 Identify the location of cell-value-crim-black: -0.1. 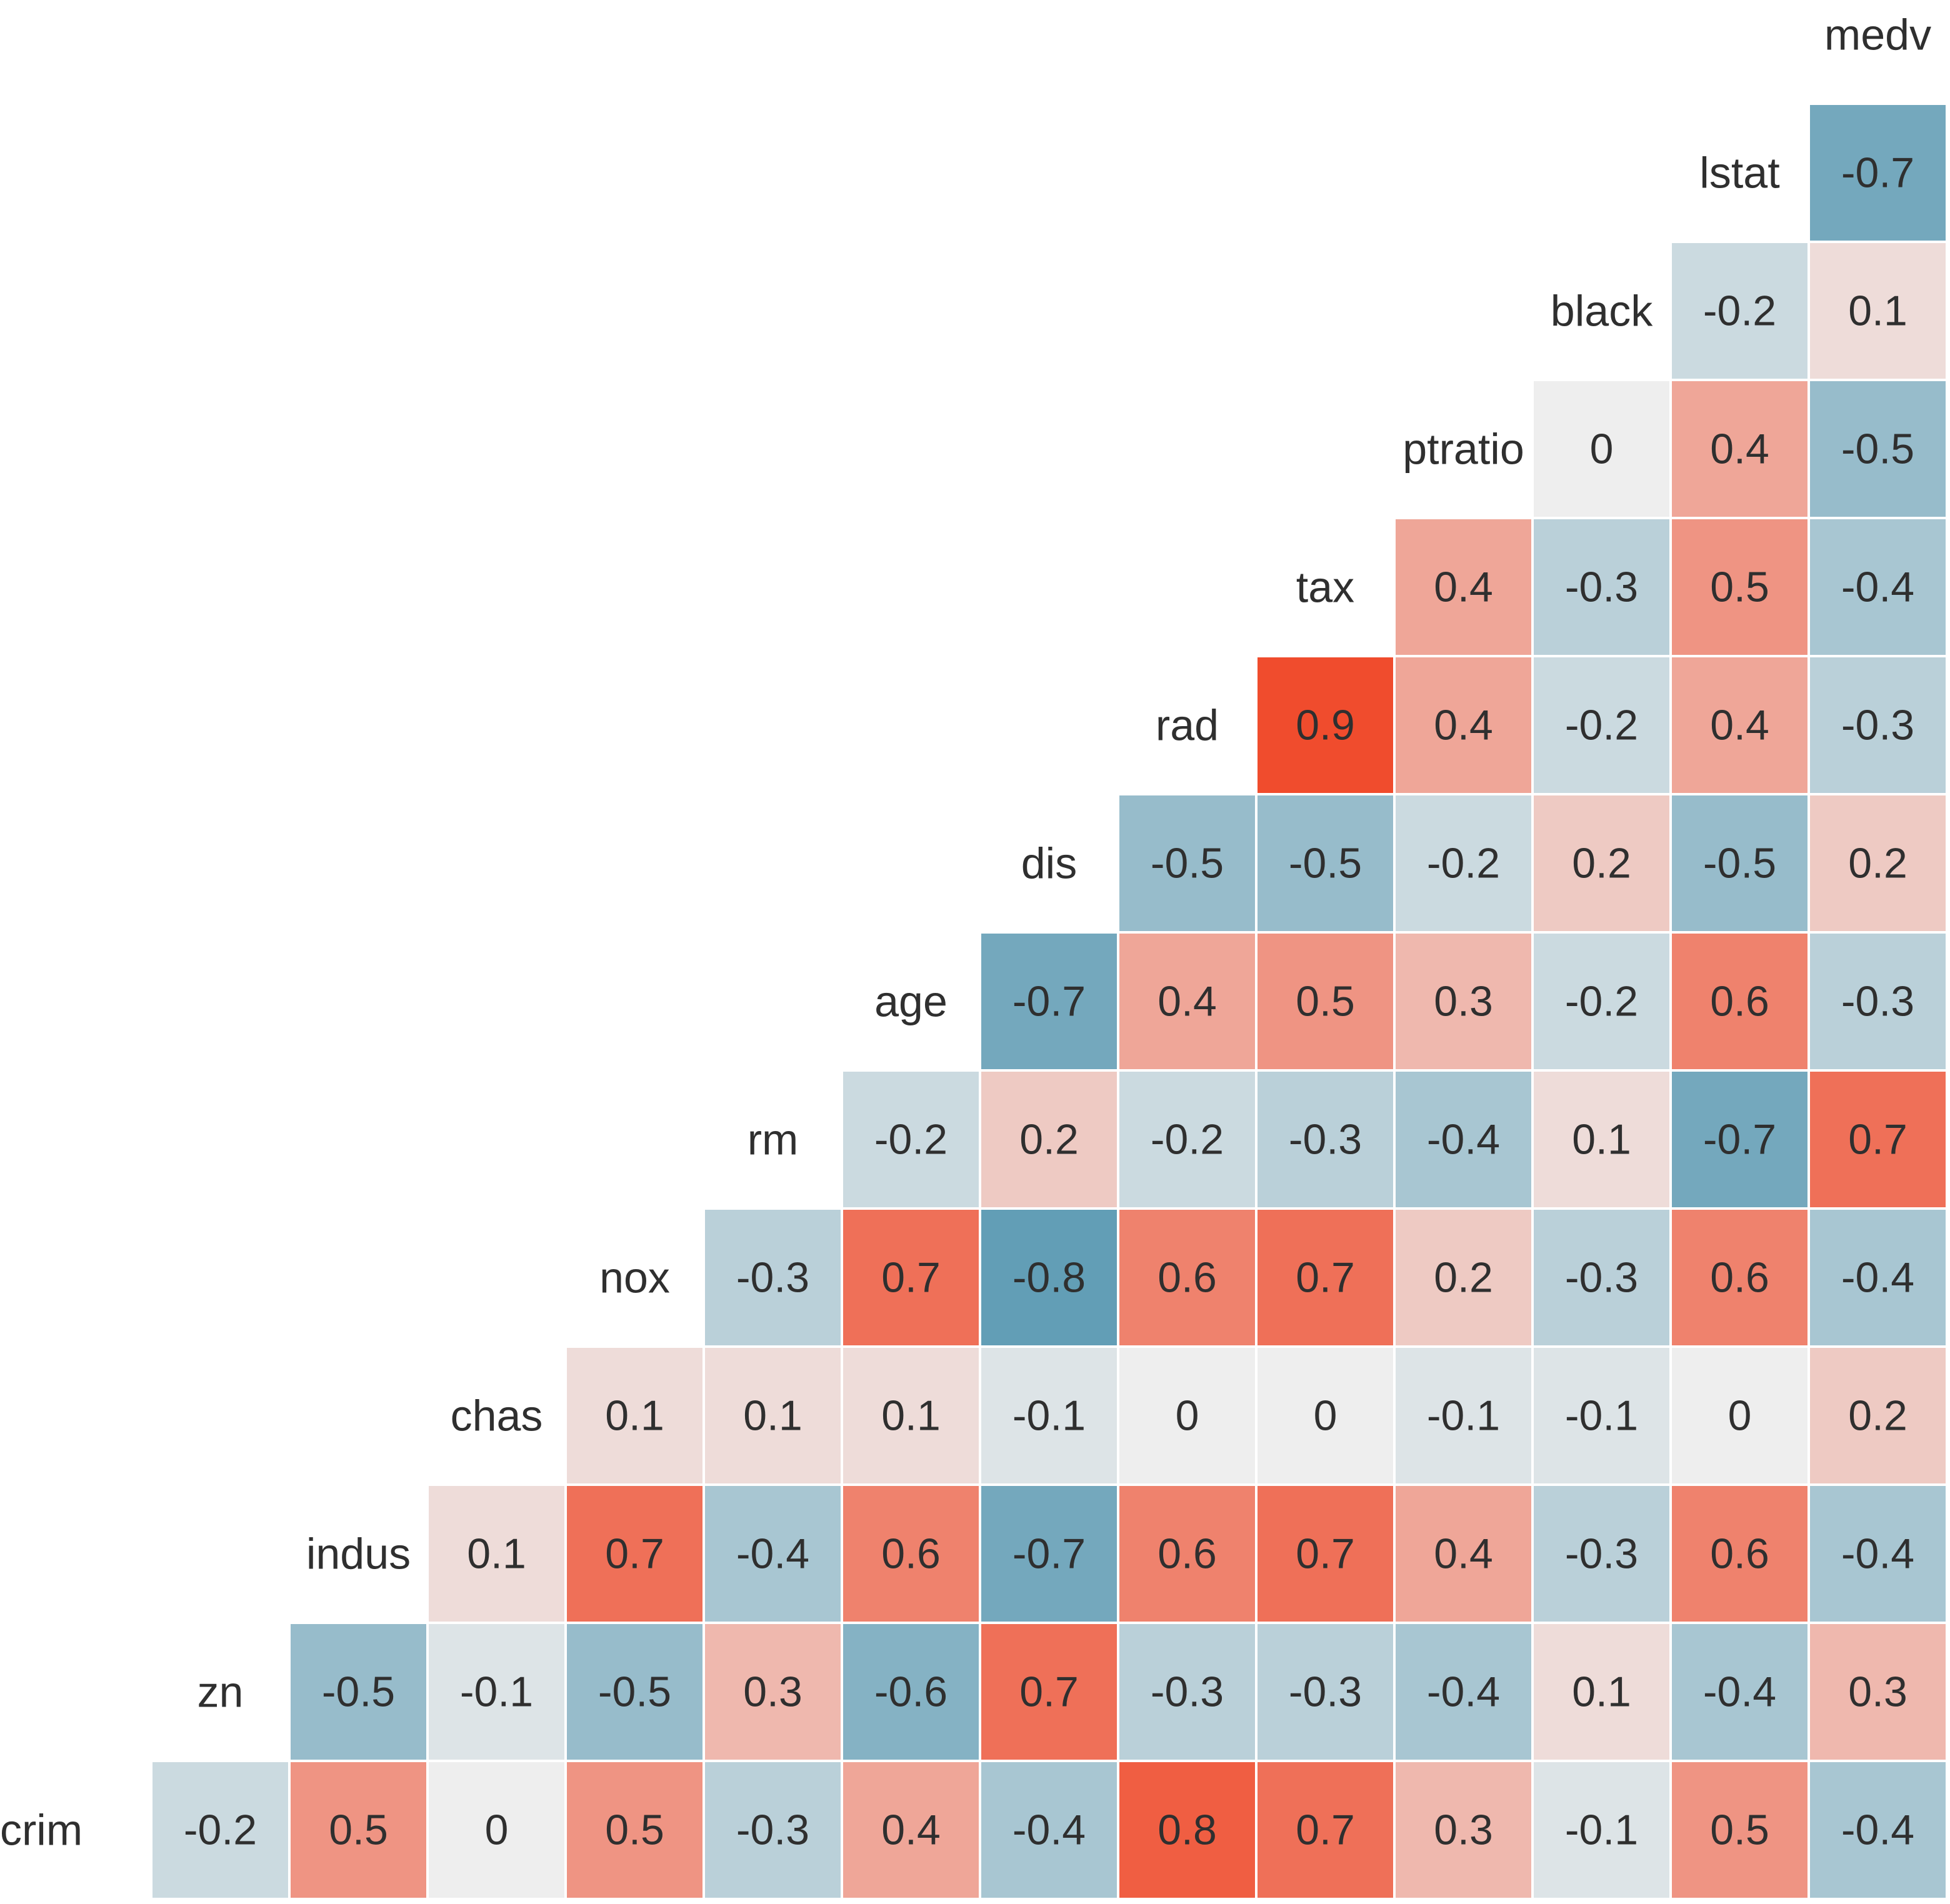
(1601, 1830).